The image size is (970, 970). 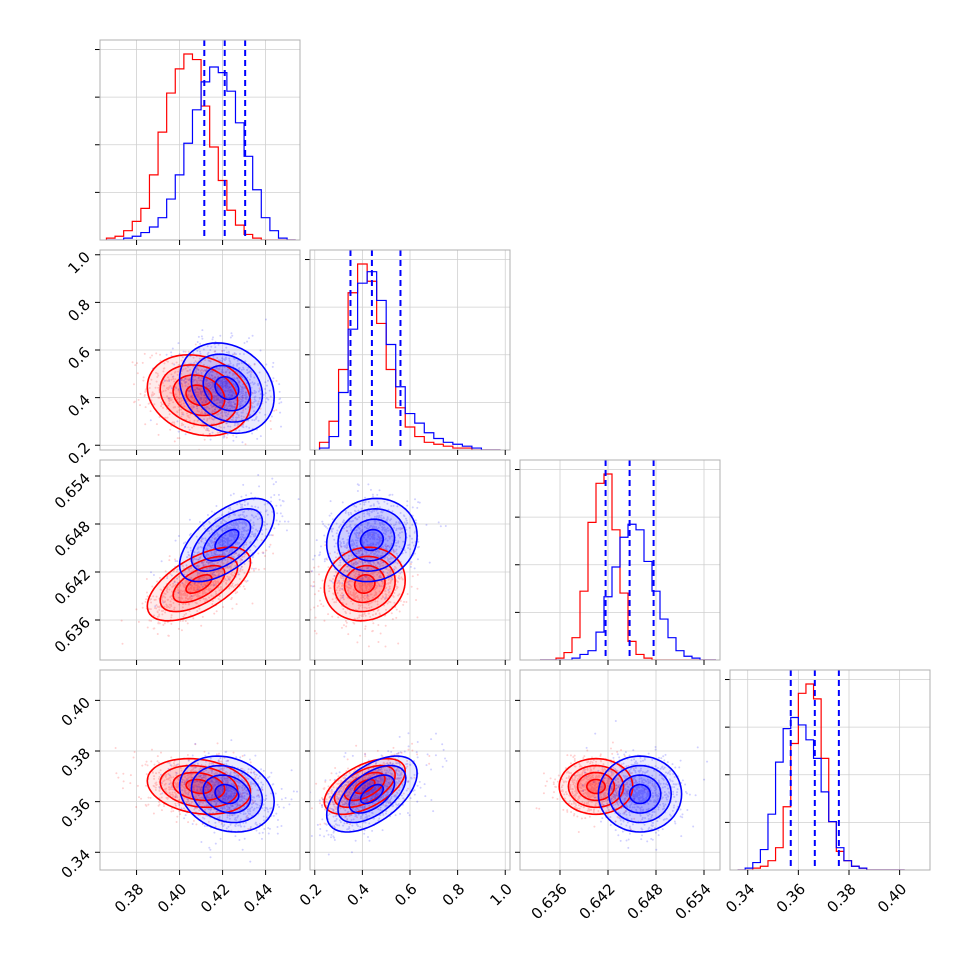 What do you see at coordinates (72, 490) in the screenshot?
I see `y-tick-label: 0.654` at bounding box center [72, 490].